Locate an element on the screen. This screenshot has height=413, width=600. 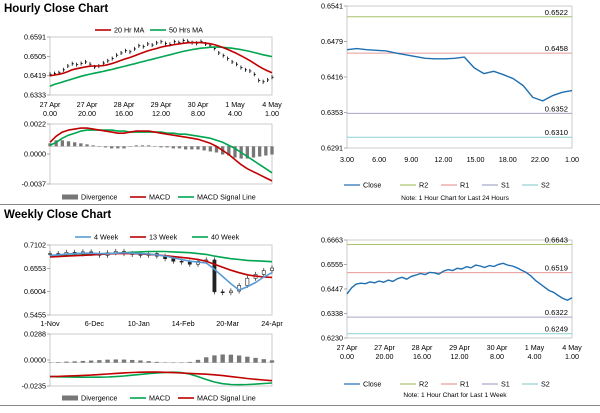
hourly-close-x-tick-label: 12.00 is located at coordinates (443, 159).